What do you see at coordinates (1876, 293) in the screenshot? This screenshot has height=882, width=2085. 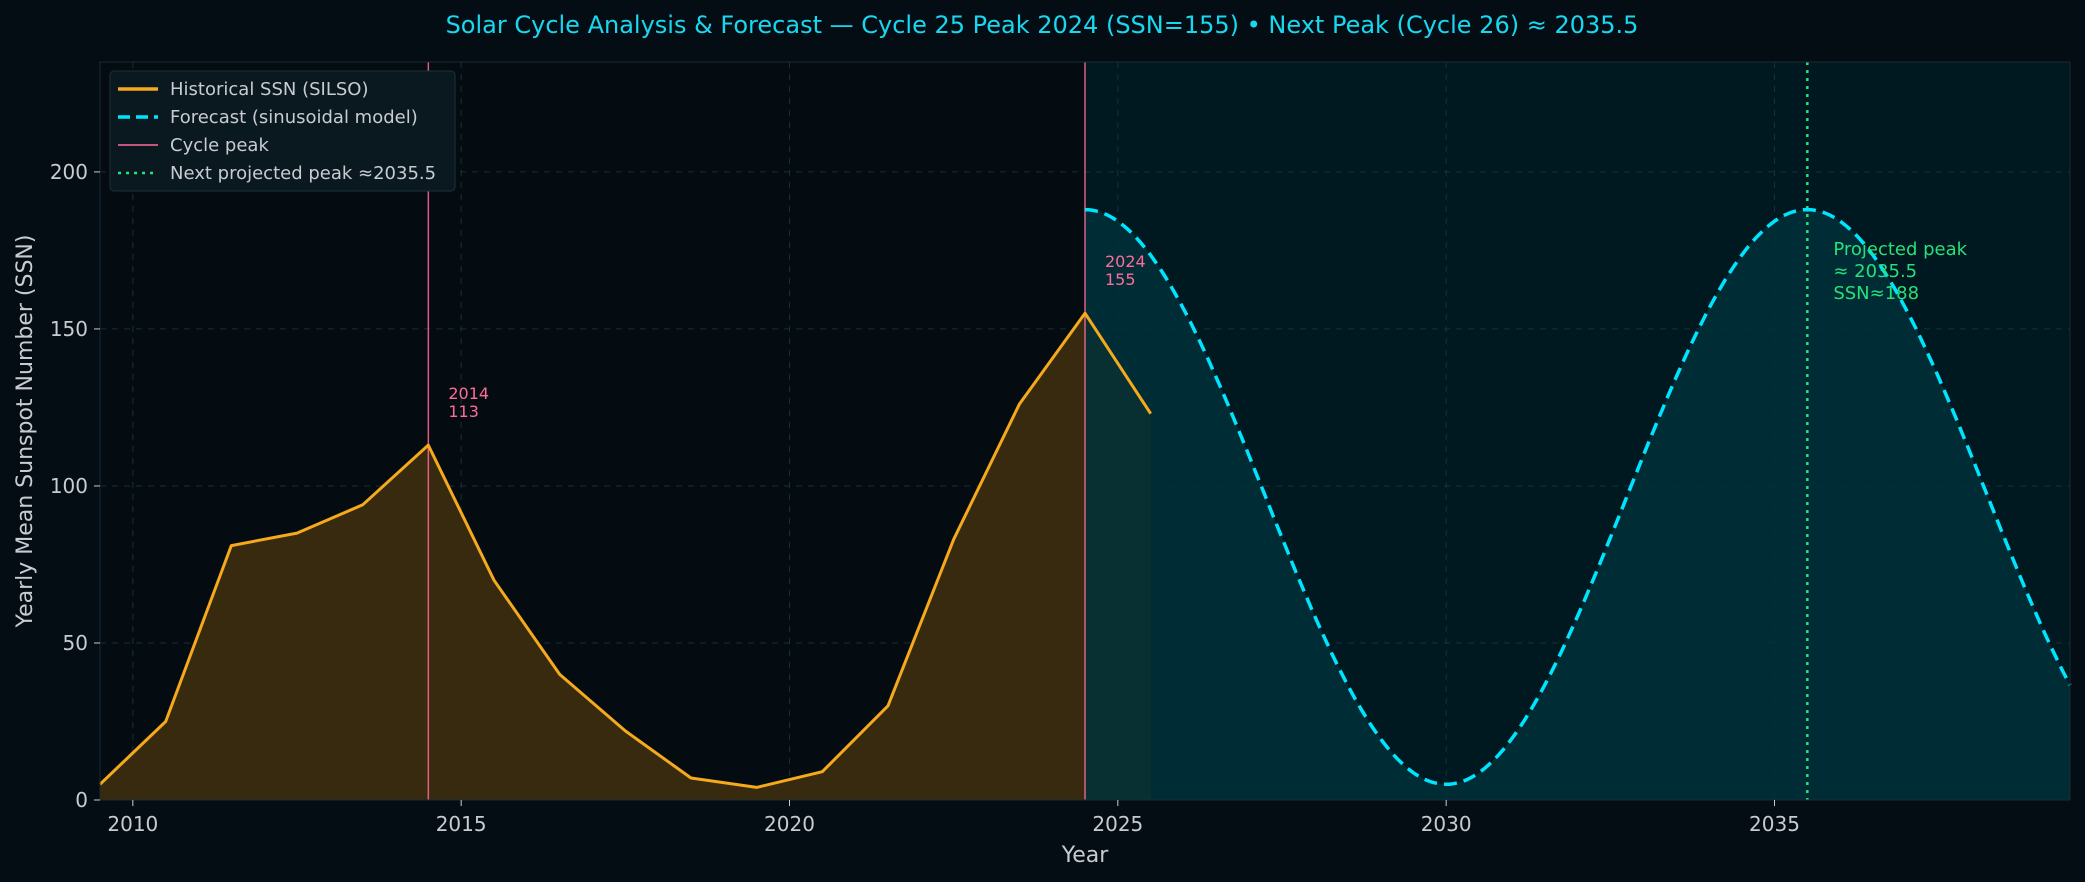 I see `next-peak-annotation-line: SSN≈188` at bounding box center [1876, 293].